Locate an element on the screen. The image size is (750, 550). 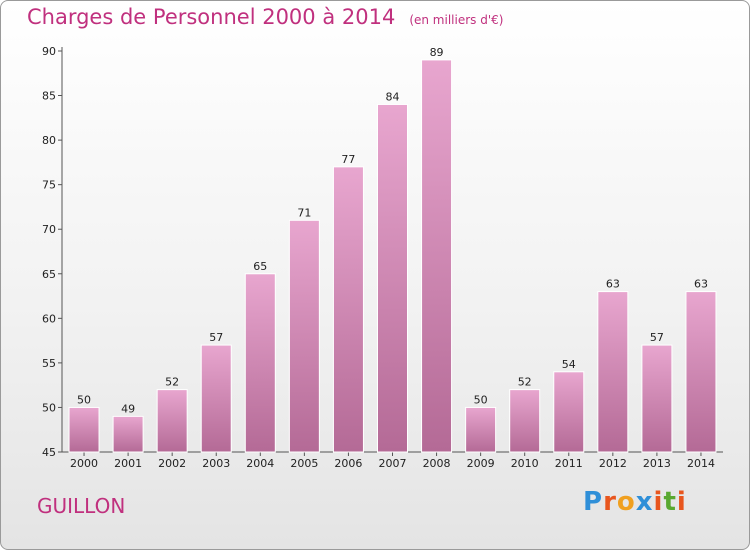
y-tick-label: 60 is located at coordinates (49, 318).